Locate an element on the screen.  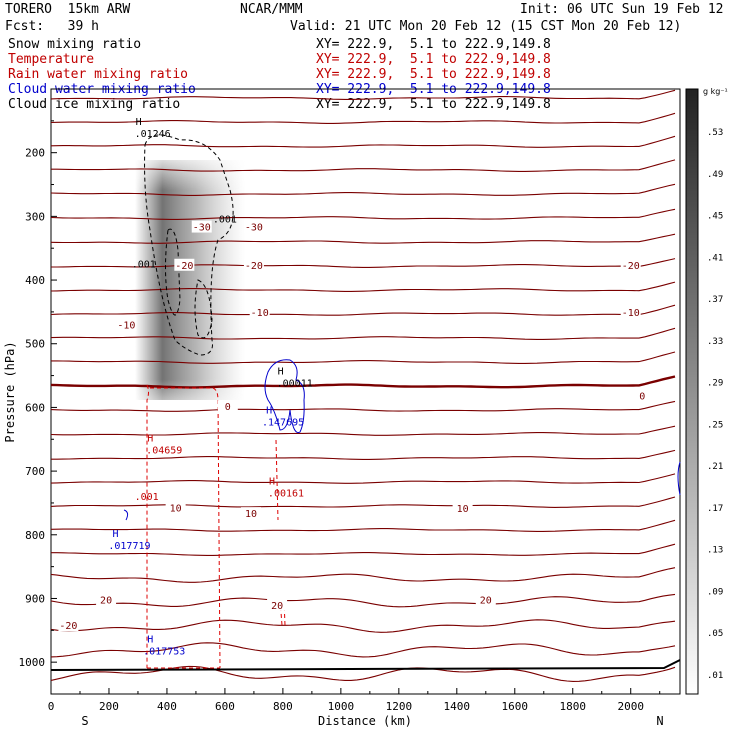
x-tick-label: 600 is located at coordinates (225, 706).